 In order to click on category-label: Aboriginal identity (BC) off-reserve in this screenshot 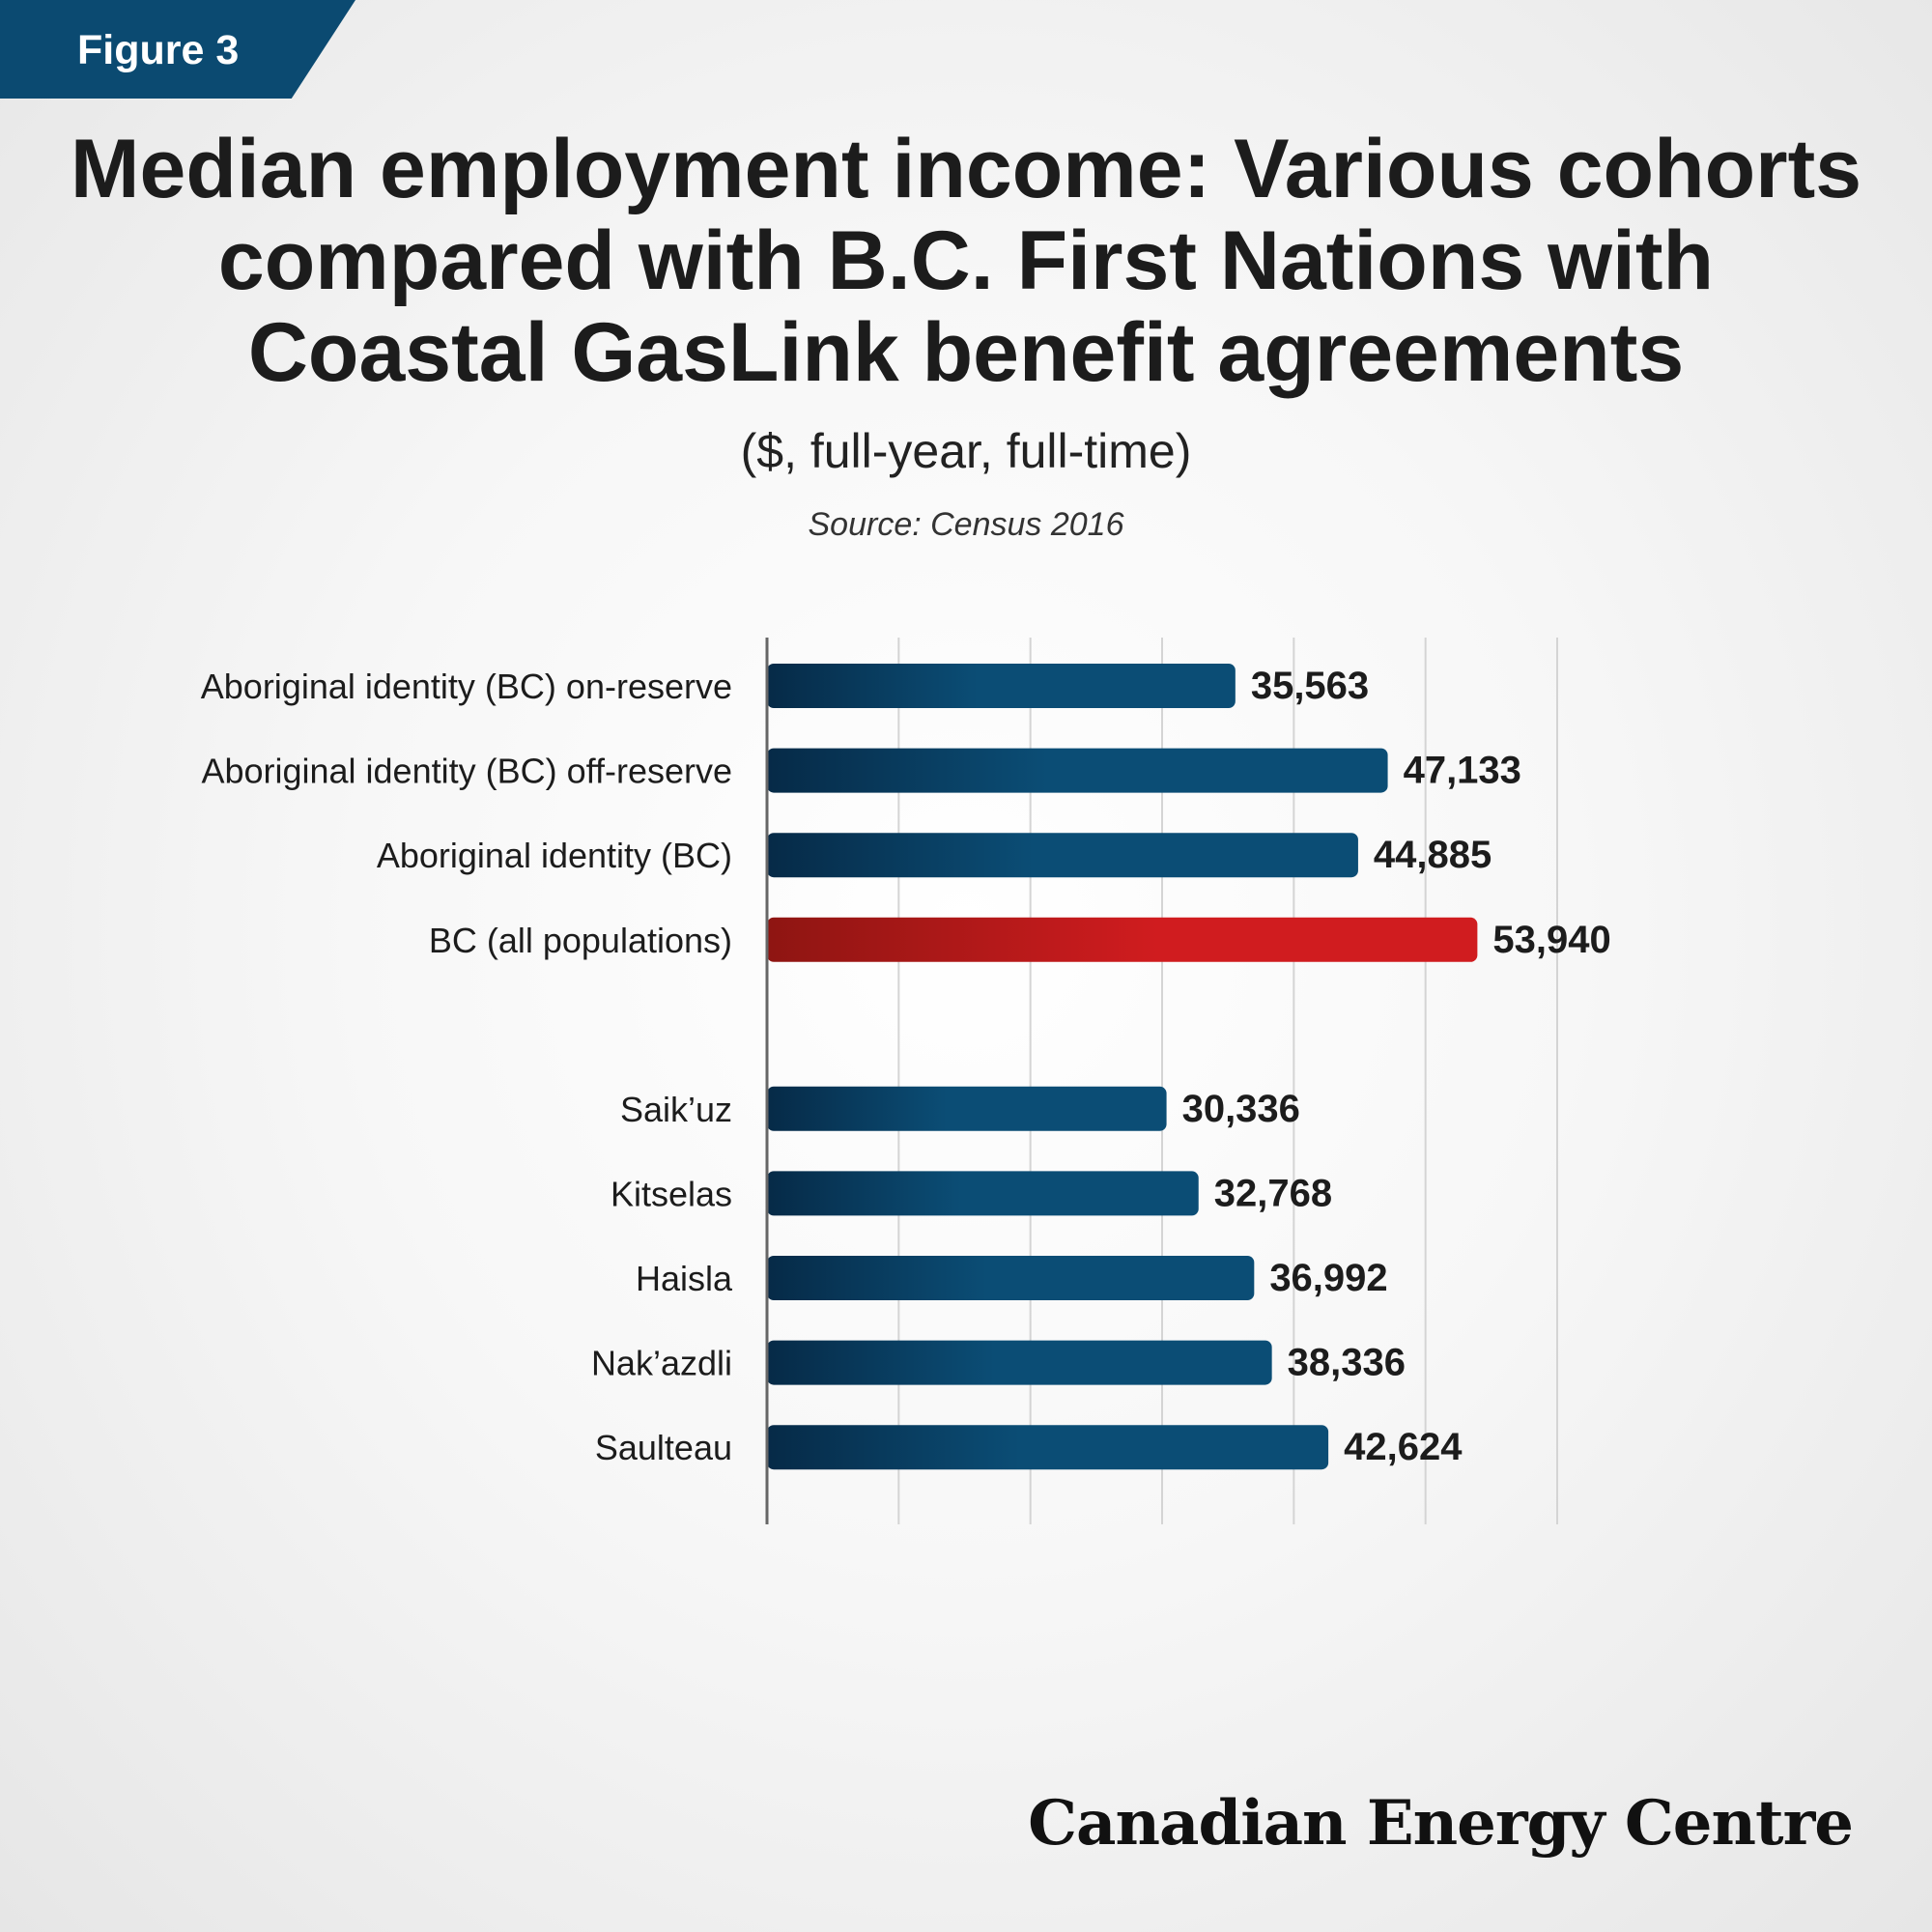, I will do `click(466, 771)`.